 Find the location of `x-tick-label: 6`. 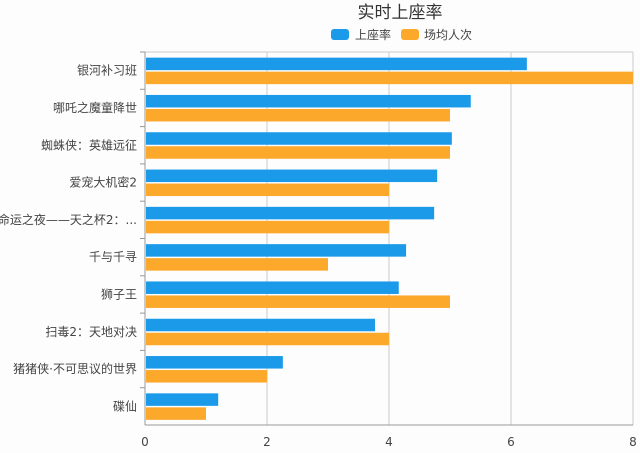

x-tick-label: 6 is located at coordinates (511, 442).